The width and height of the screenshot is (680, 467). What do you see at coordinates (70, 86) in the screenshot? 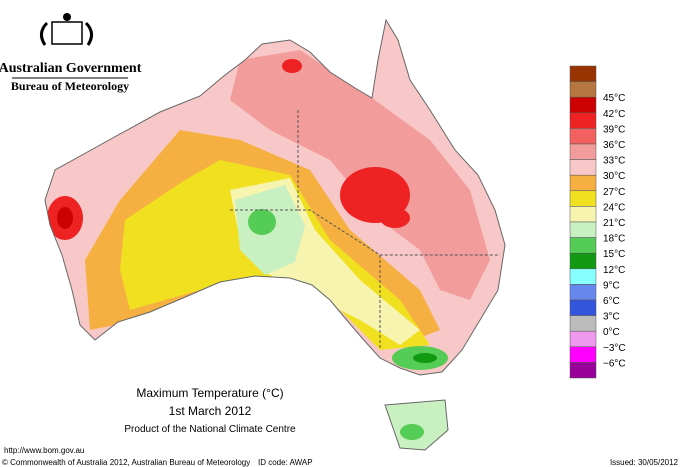
I see `bureau: Bureau of Meteorology` at bounding box center [70, 86].